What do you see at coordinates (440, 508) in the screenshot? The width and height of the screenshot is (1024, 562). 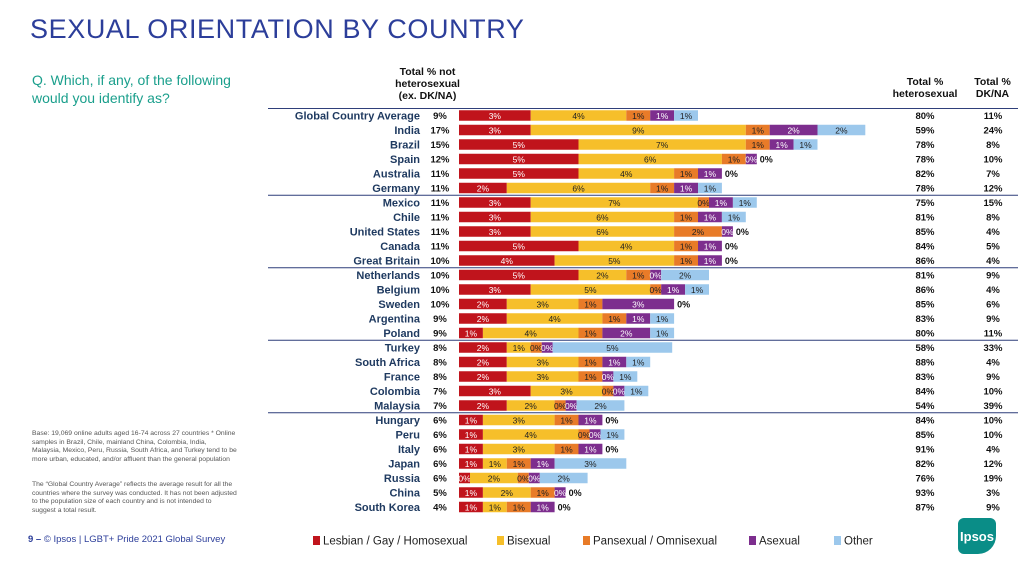 I see `total-not-hetero-value: 4%` at bounding box center [440, 508].